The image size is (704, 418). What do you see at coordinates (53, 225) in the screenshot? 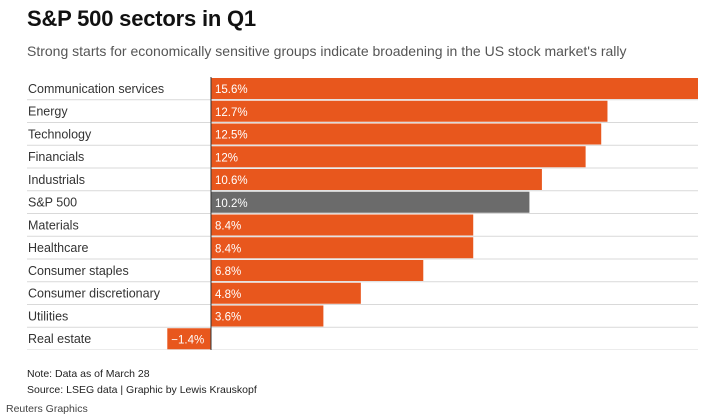
I see `category-label-materials: Materials` at bounding box center [53, 225].